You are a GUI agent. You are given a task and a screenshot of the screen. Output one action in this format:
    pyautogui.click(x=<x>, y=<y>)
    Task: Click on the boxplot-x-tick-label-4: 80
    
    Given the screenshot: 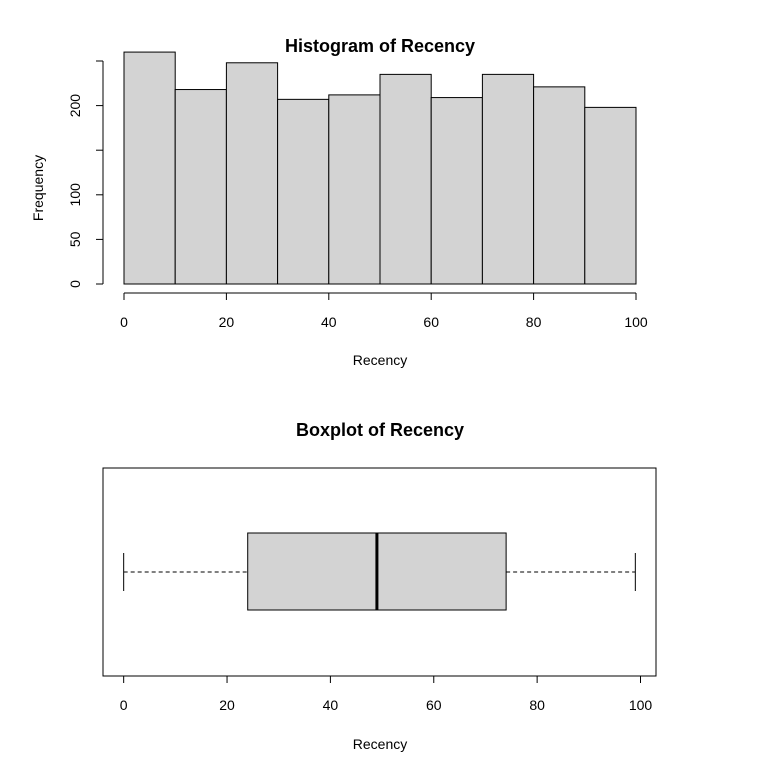 What is the action you would take?
    pyautogui.click(x=537, y=705)
    